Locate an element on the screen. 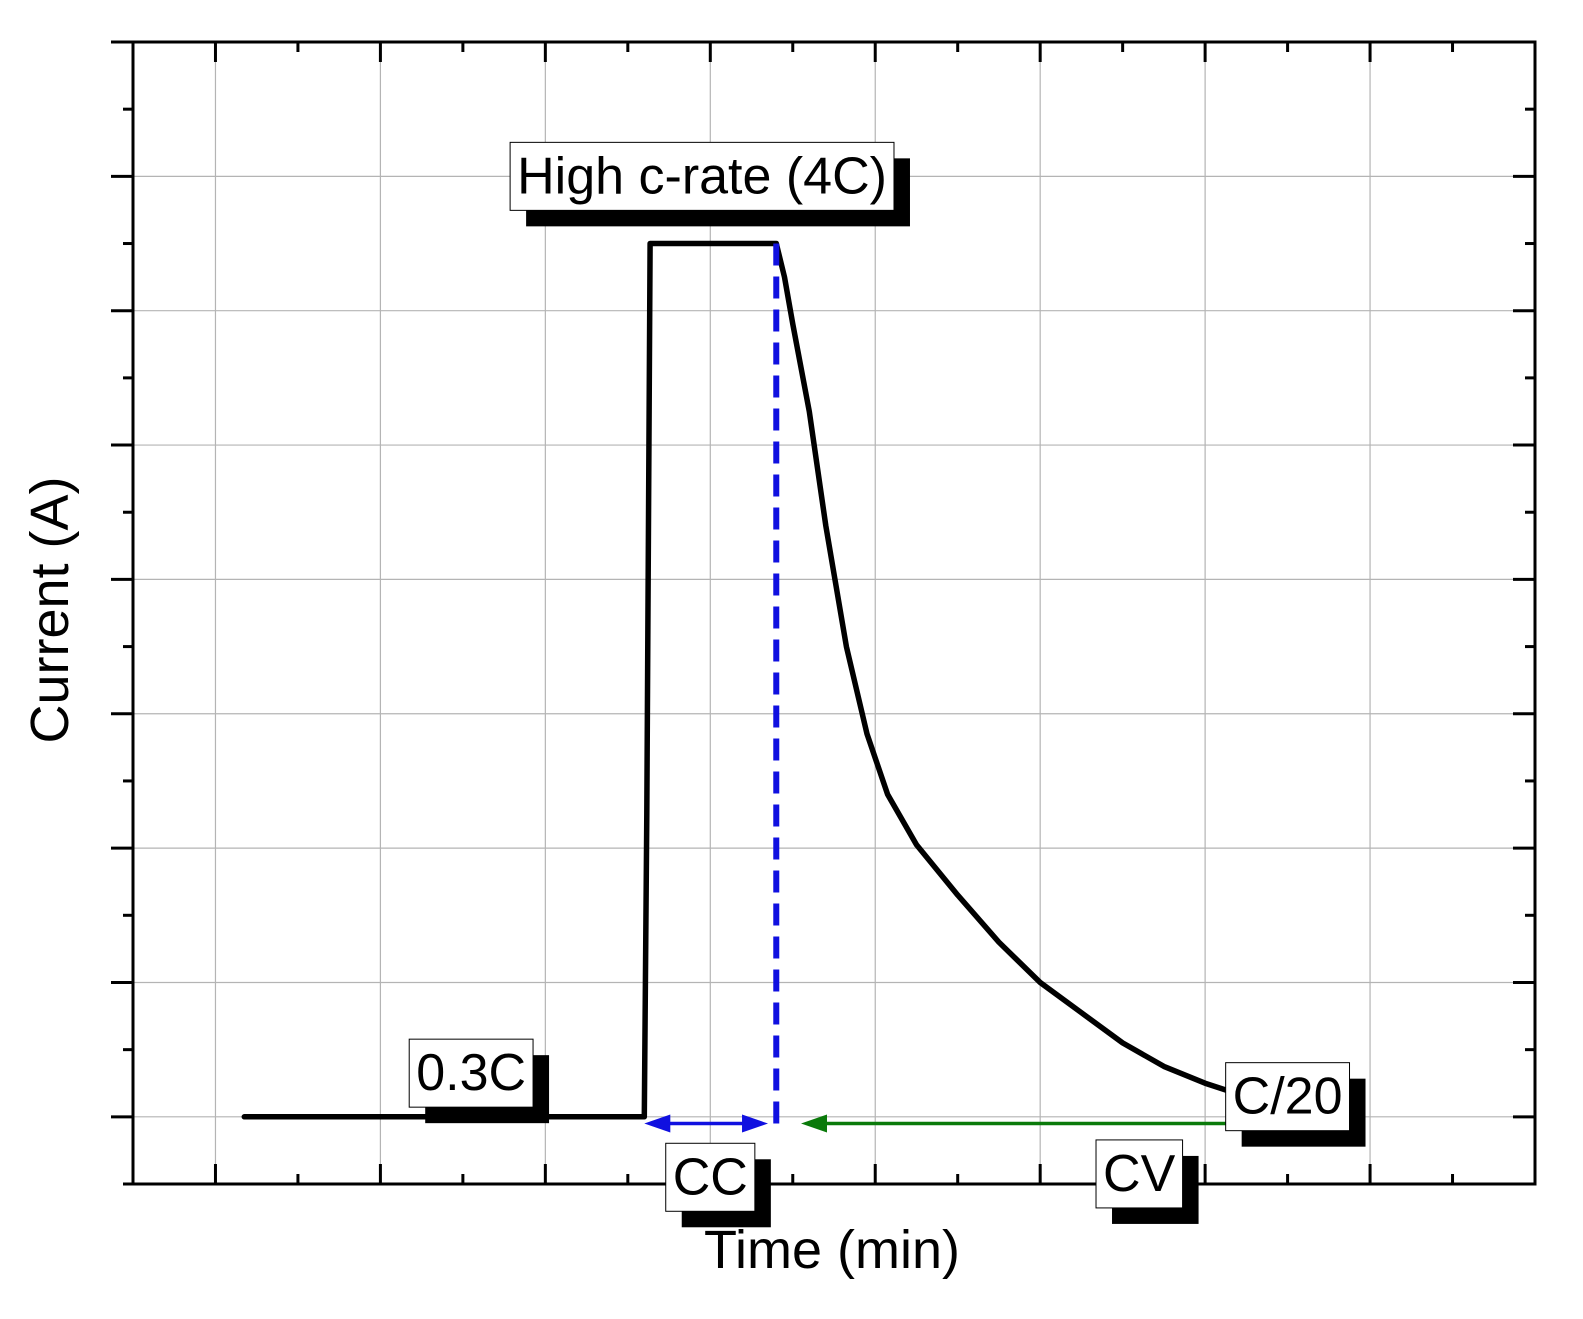 This screenshot has width=1583, height=1319. cc-arrow is located at coordinates (706, 1123).